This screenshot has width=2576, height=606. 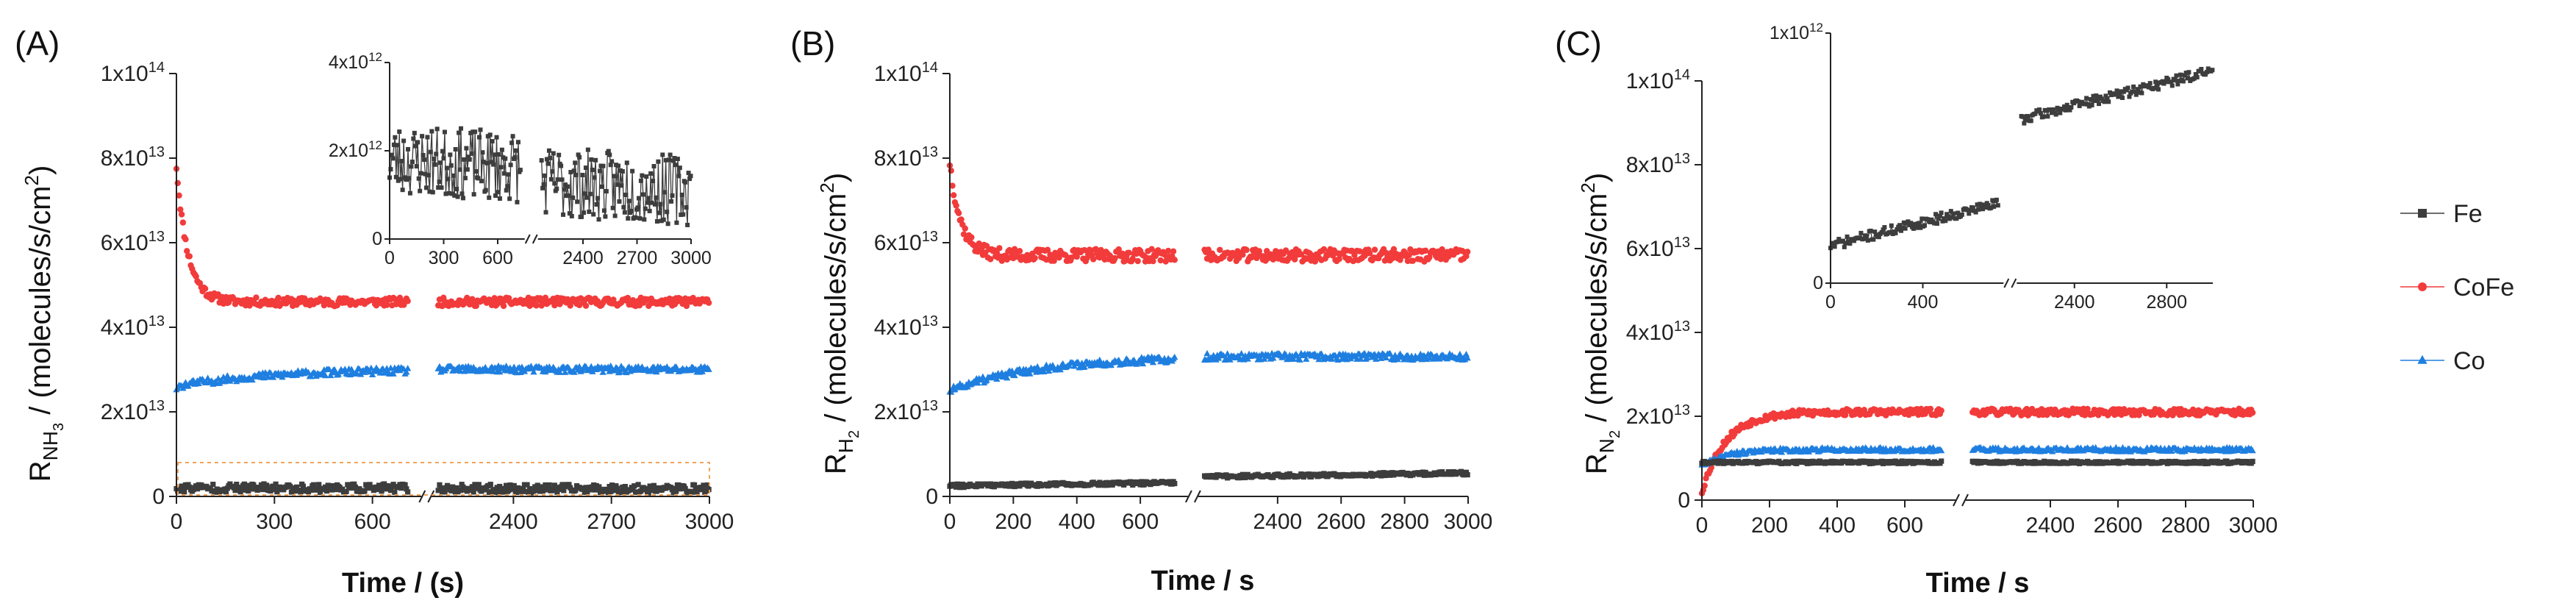 I want to click on panel-b-y-axis-title: RH2 / (molecules/s/cm2), so click(x=839, y=323).